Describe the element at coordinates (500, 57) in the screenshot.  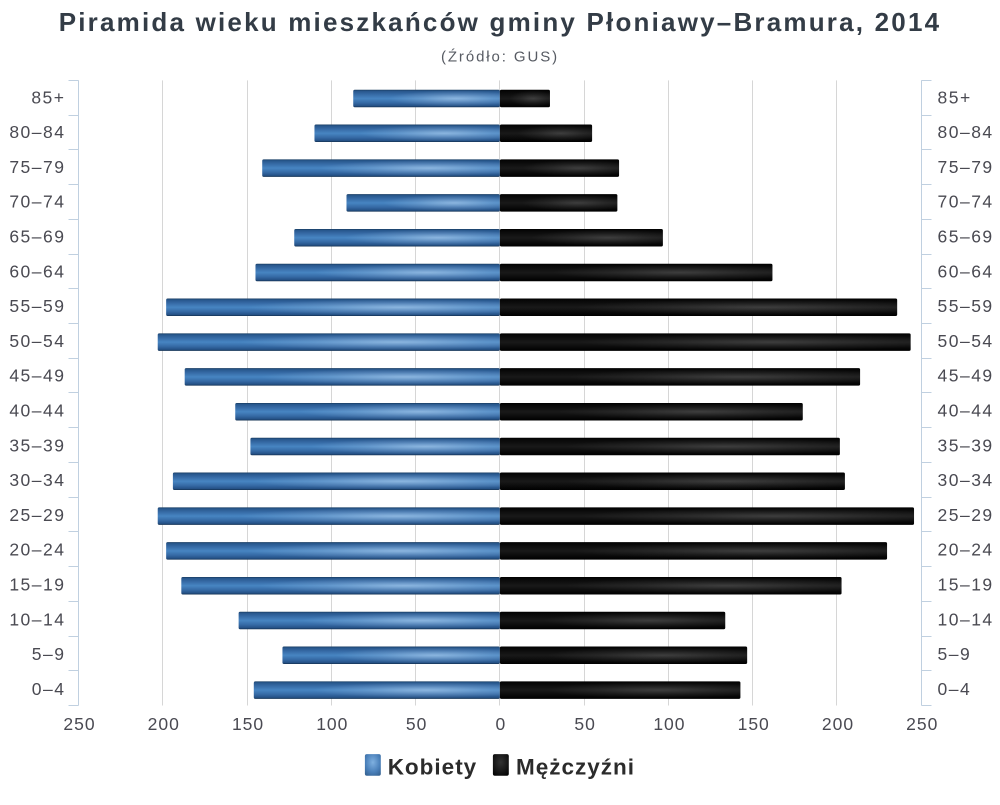
I see `svg-text: (Źródło: GUS)` at that location.